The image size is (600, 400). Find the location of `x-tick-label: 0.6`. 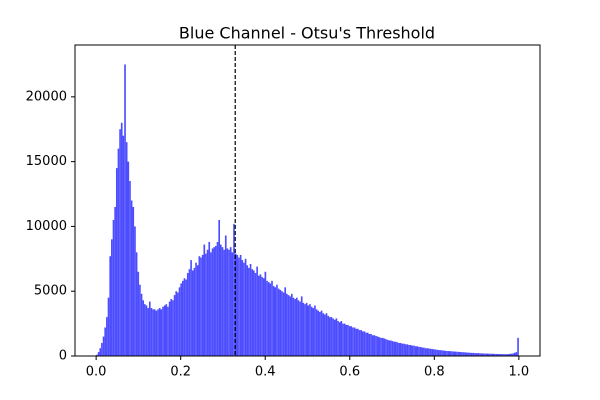

x-tick-label: 0.6 is located at coordinates (349, 372).